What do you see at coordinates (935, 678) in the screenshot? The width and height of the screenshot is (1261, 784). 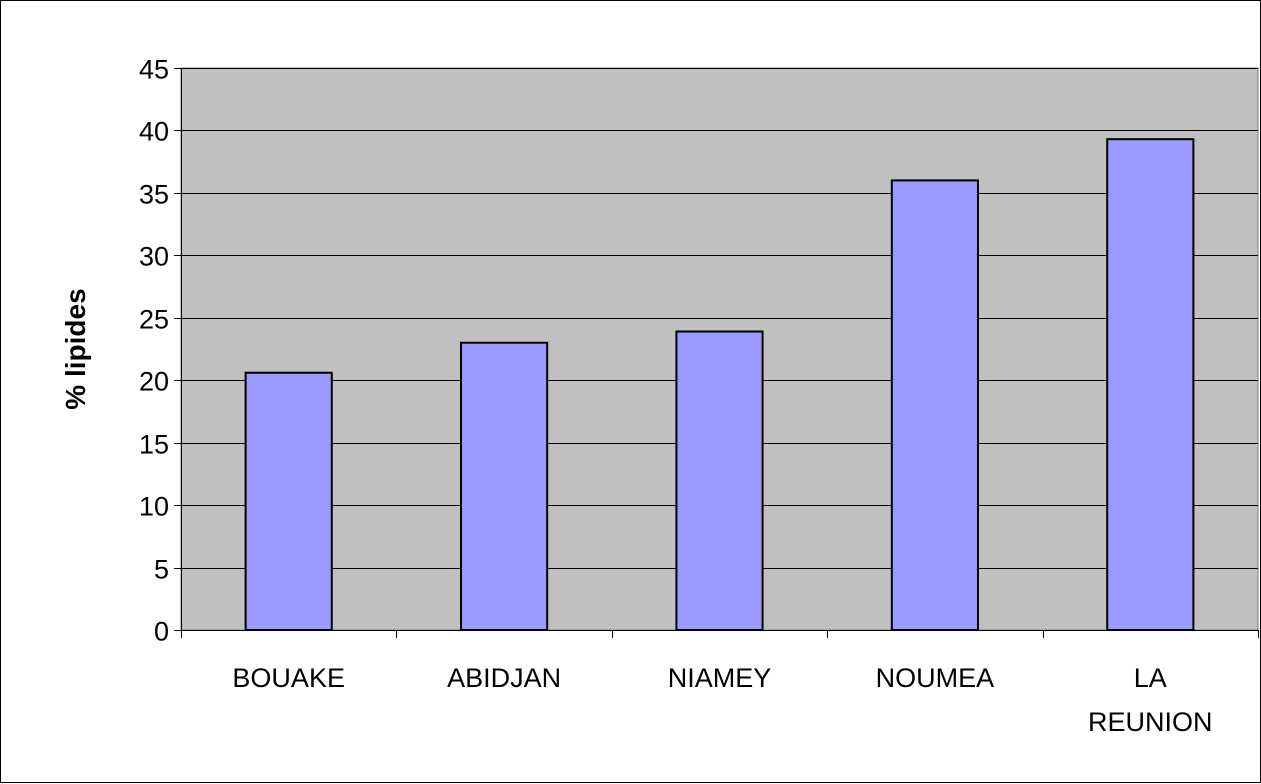 I see `x-tick-label: NOUMEA` at bounding box center [935, 678].